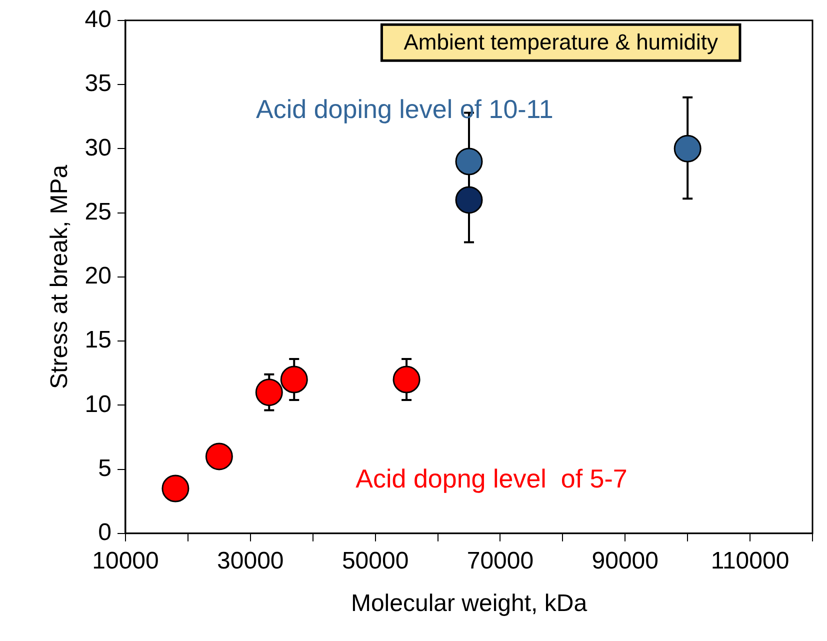 This screenshot has width=827, height=641. I want to click on annotation: Acid dopng level of 5-7, so click(492, 478).